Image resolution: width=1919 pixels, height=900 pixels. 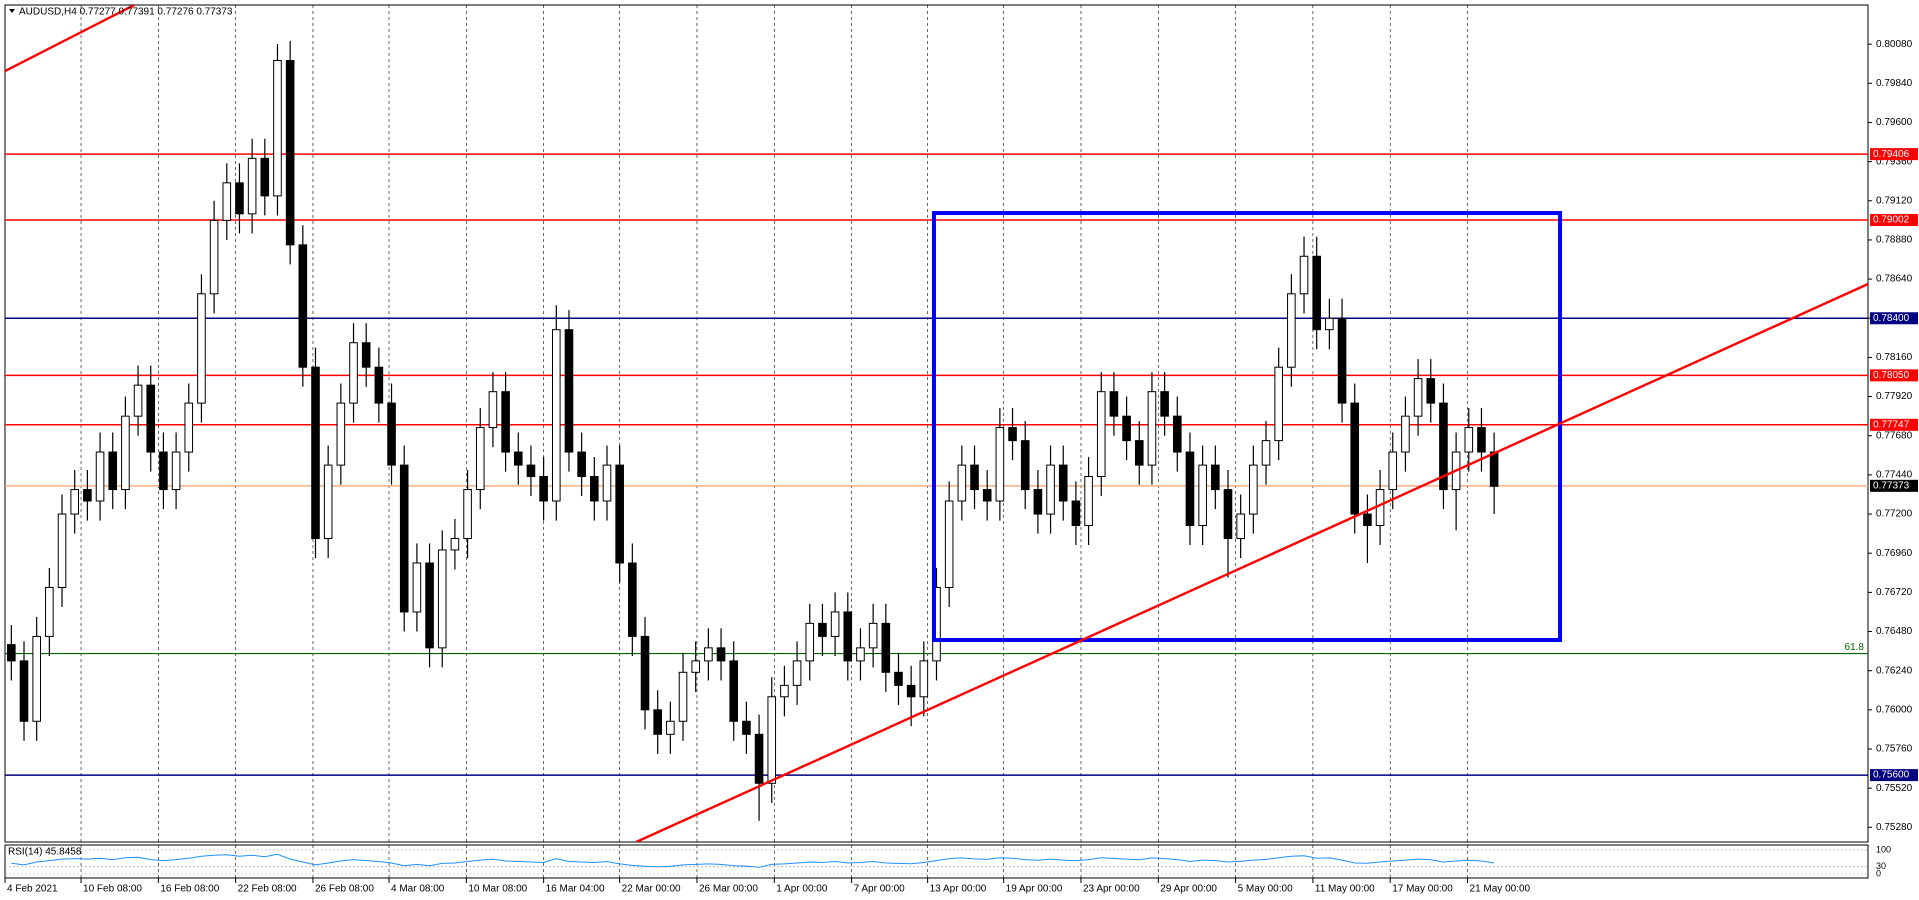 I want to click on x-tick-label: 16 Mar 04:00, so click(x=575, y=889).